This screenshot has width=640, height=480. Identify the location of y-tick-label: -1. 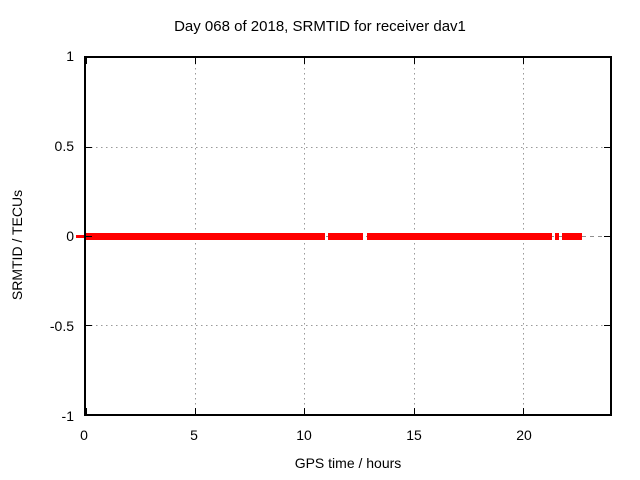
(67, 416).